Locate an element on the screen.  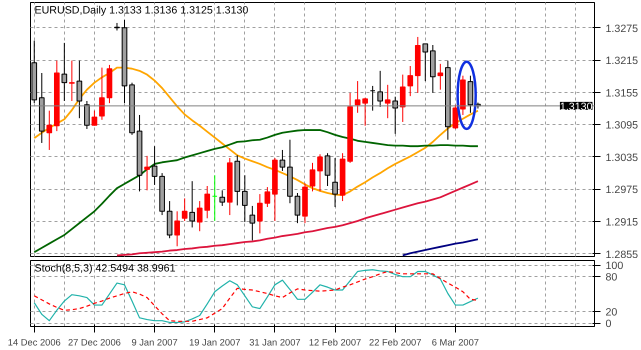
y-tick-label: 1.3155 is located at coordinates (622, 93).